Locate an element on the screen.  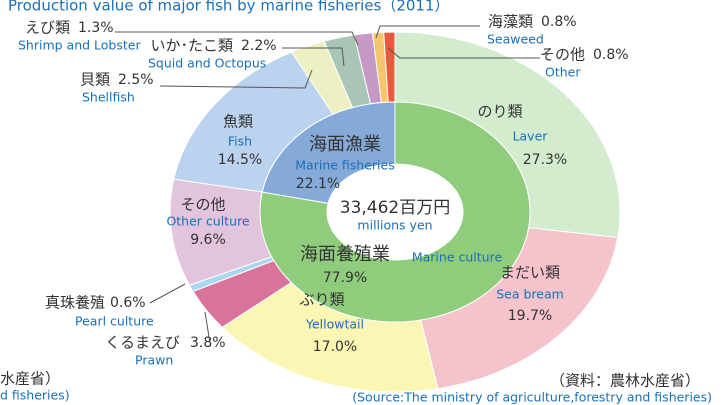
value-label: 77.9% is located at coordinates (345, 278).